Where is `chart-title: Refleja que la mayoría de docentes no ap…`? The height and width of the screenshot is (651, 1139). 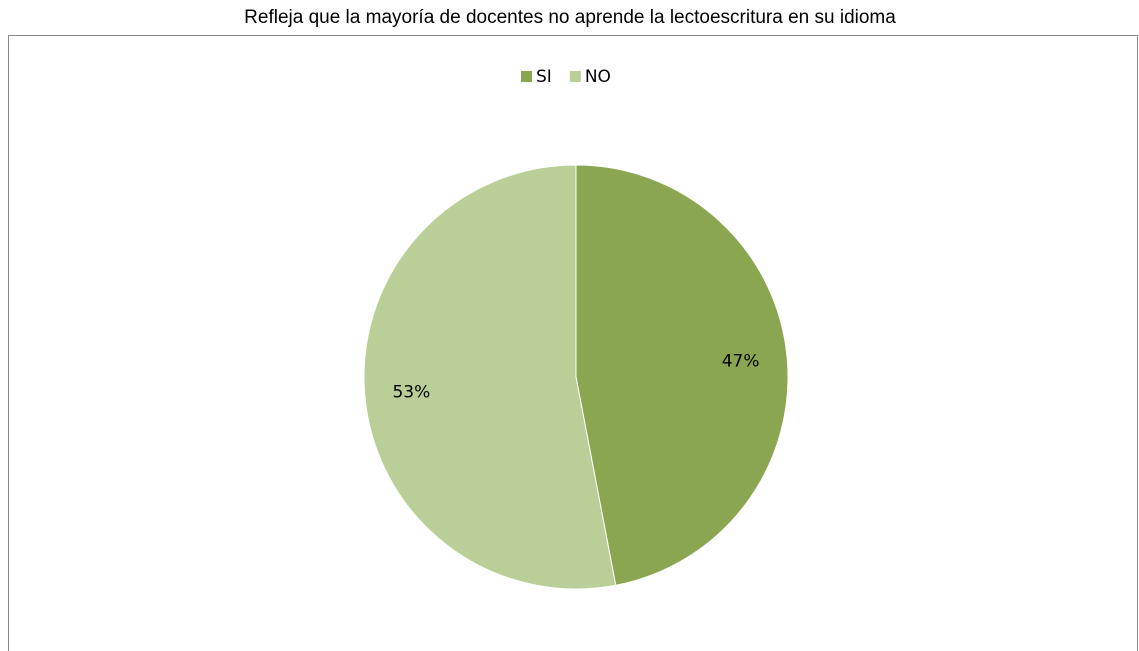
chart-title: Refleja que la mayoría de docentes no ap… is located at coordinates (570, 17).